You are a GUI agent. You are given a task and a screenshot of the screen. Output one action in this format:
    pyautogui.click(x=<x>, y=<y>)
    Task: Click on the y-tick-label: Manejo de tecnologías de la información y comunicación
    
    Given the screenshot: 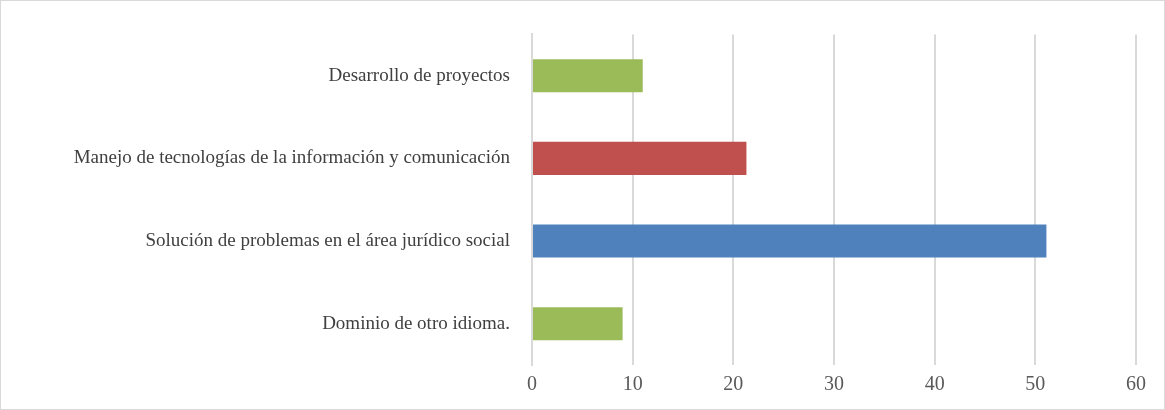 What is the action you would take?
    pyautogui.click(x=292, y=157)
    